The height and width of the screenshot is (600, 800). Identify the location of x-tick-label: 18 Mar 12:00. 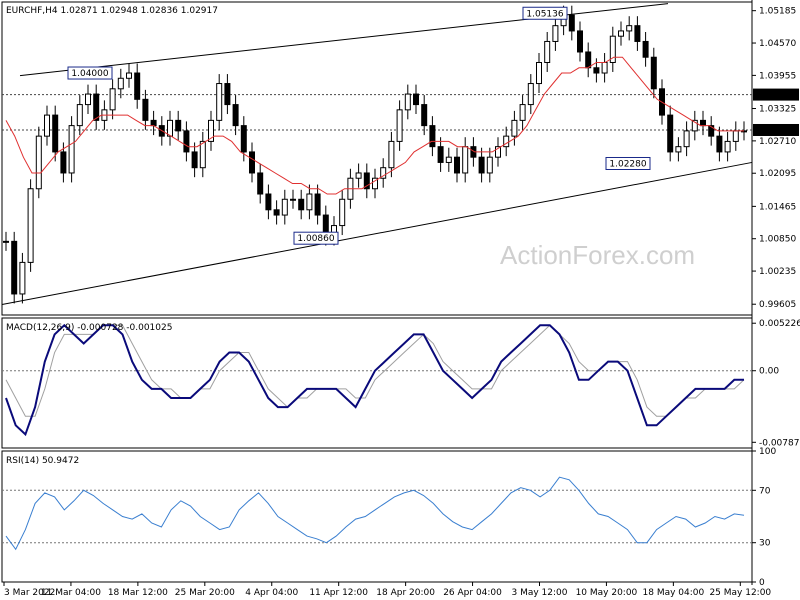
(138, 593).